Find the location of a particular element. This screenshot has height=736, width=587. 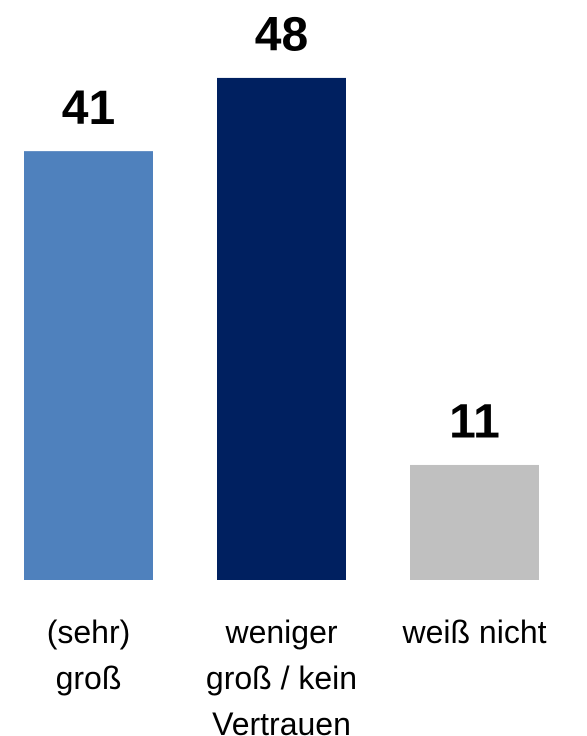

value-label: 48 is located at coordinates (281, 35).